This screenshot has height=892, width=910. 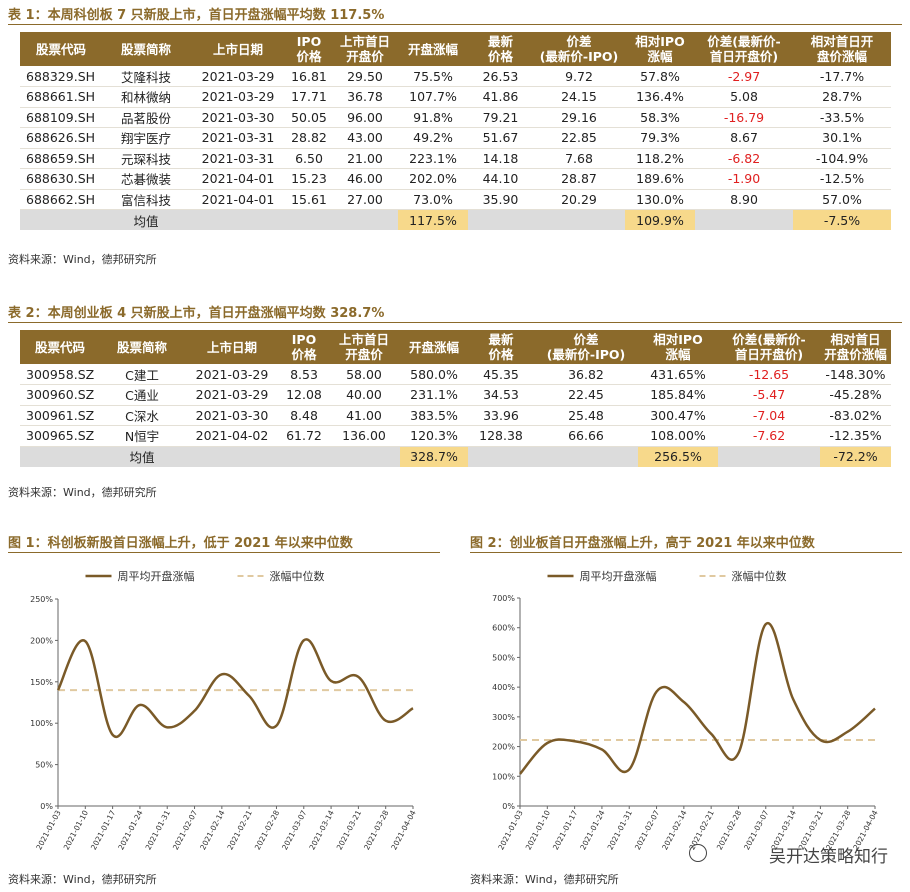 What do you see at coordinates (842, 219) in the screenshot?
I see `table-cell: -7.5%` at bounding box center [842, 219].